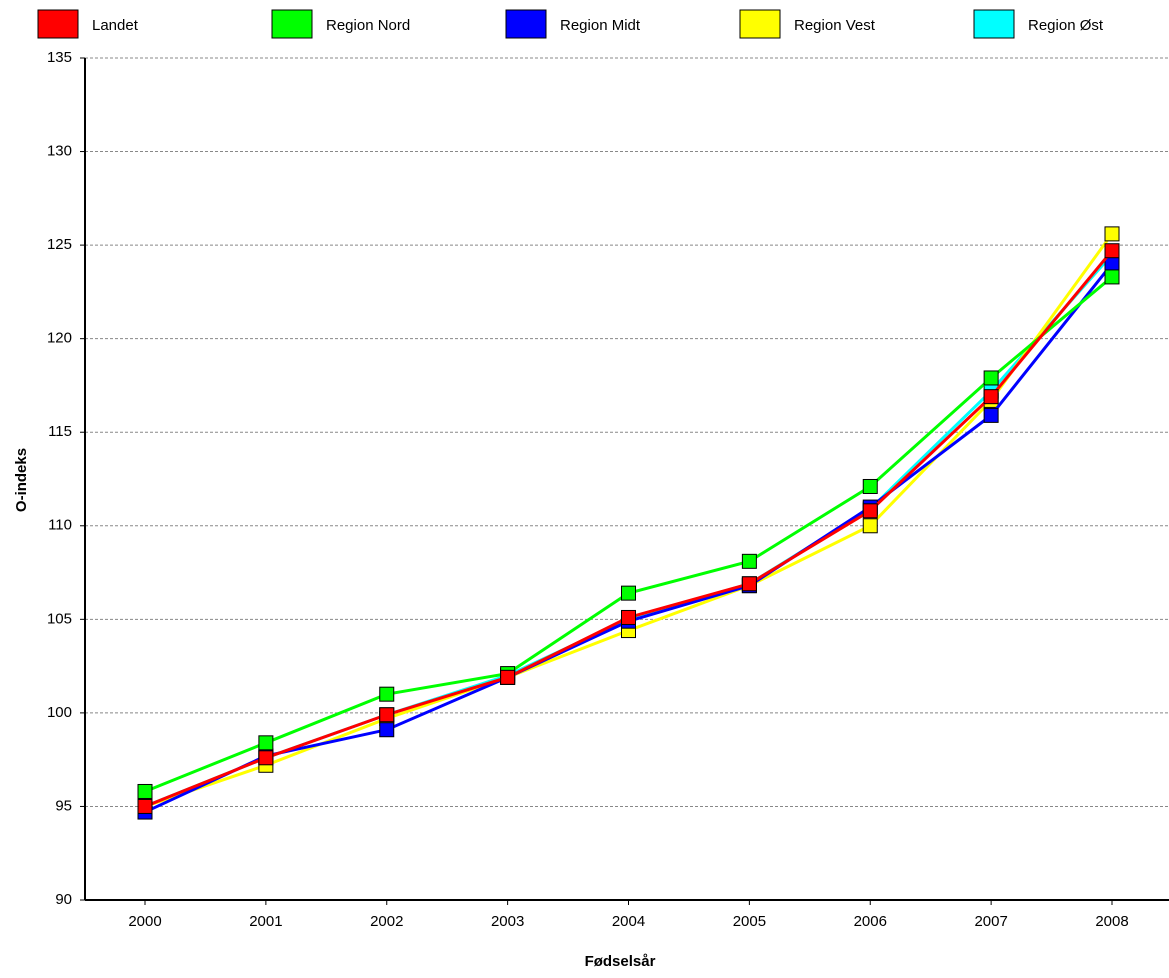 The image size is (1169, 978). Describe the element at coordinates (59, 244) in the screenshot. I see `y-tick-label: 125` at that location.